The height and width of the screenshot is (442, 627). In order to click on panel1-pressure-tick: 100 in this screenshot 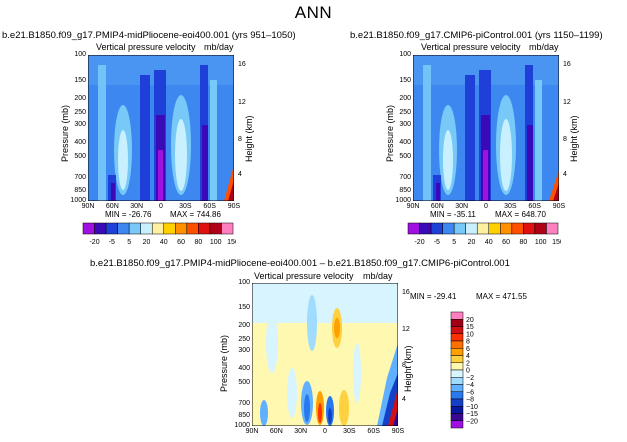, I will do `click(80, 54)`.